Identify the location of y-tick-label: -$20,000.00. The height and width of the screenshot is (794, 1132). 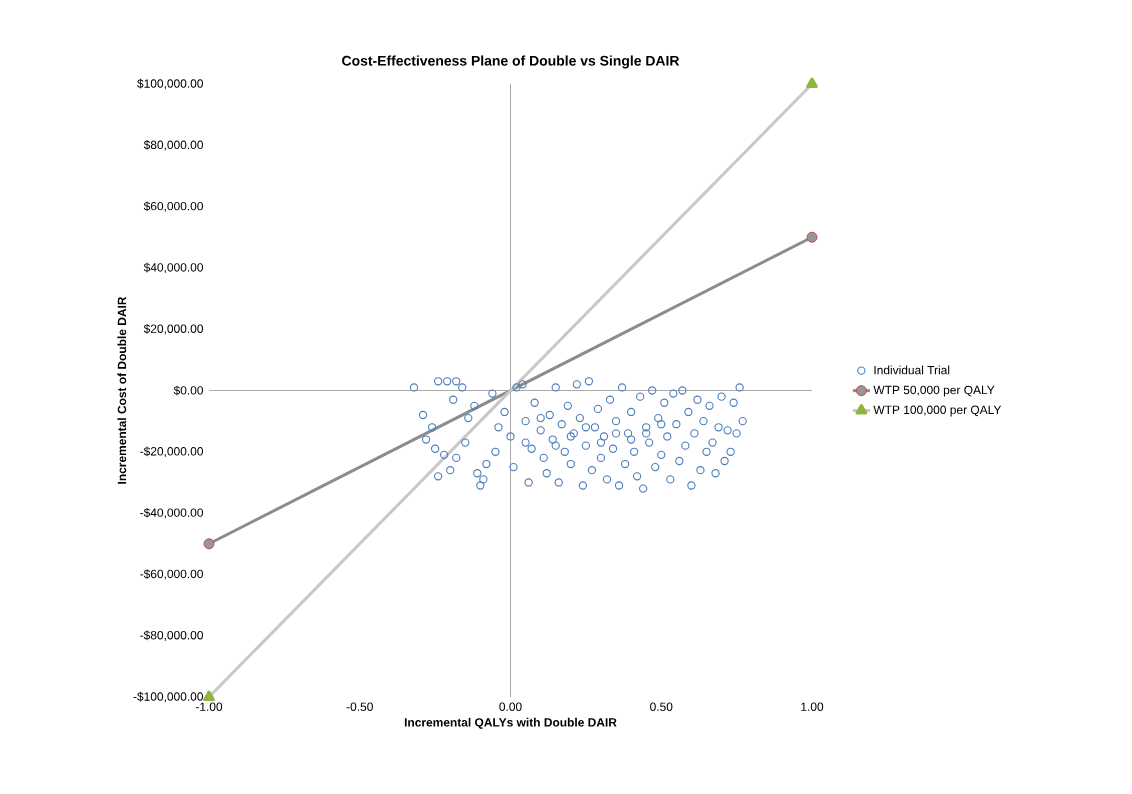
(172, 451).